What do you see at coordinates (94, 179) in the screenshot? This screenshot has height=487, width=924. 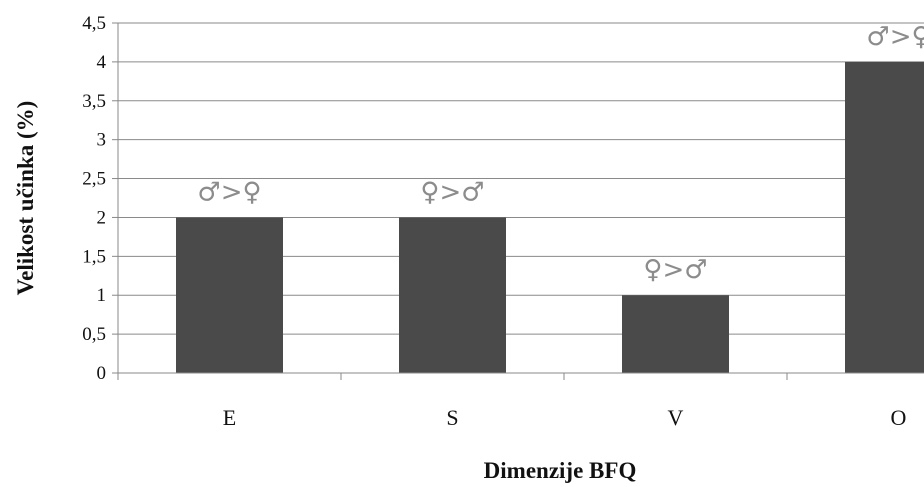 I see `y-tick-label: 2,5` at bounding box center [94, 179].